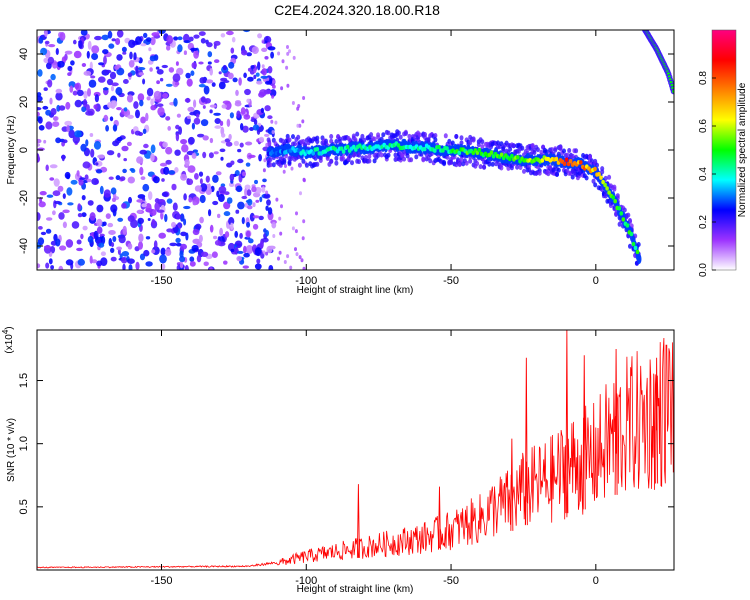  Describe the element at coordinates (639, 259) in the screenshot. I see `trace-body` at that location.